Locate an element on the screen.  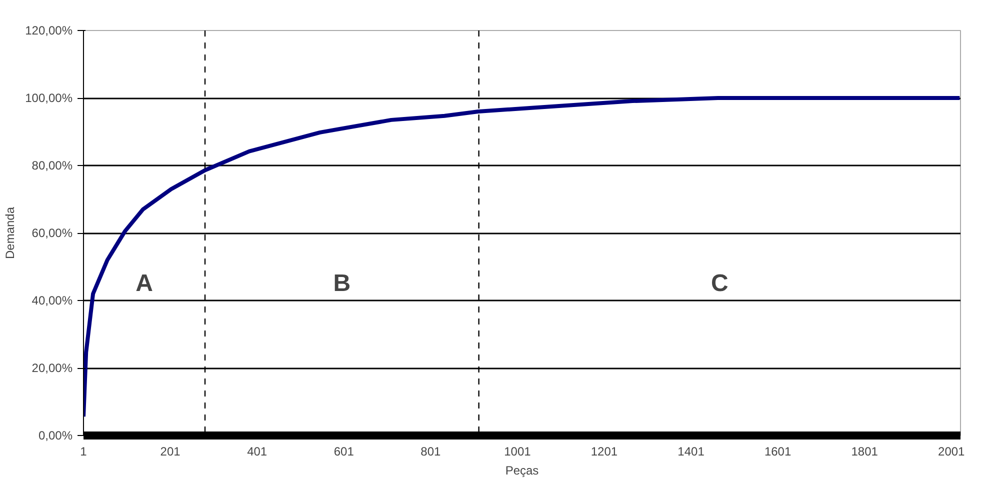
x-tick-label: 1201 is located at coordinates (604, 451).